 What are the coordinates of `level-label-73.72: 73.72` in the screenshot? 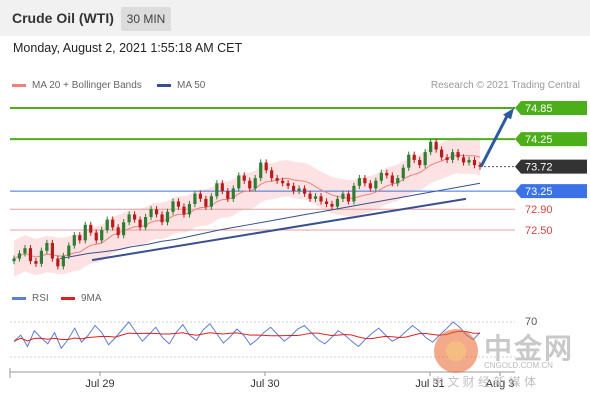 It's located at (539, 168).